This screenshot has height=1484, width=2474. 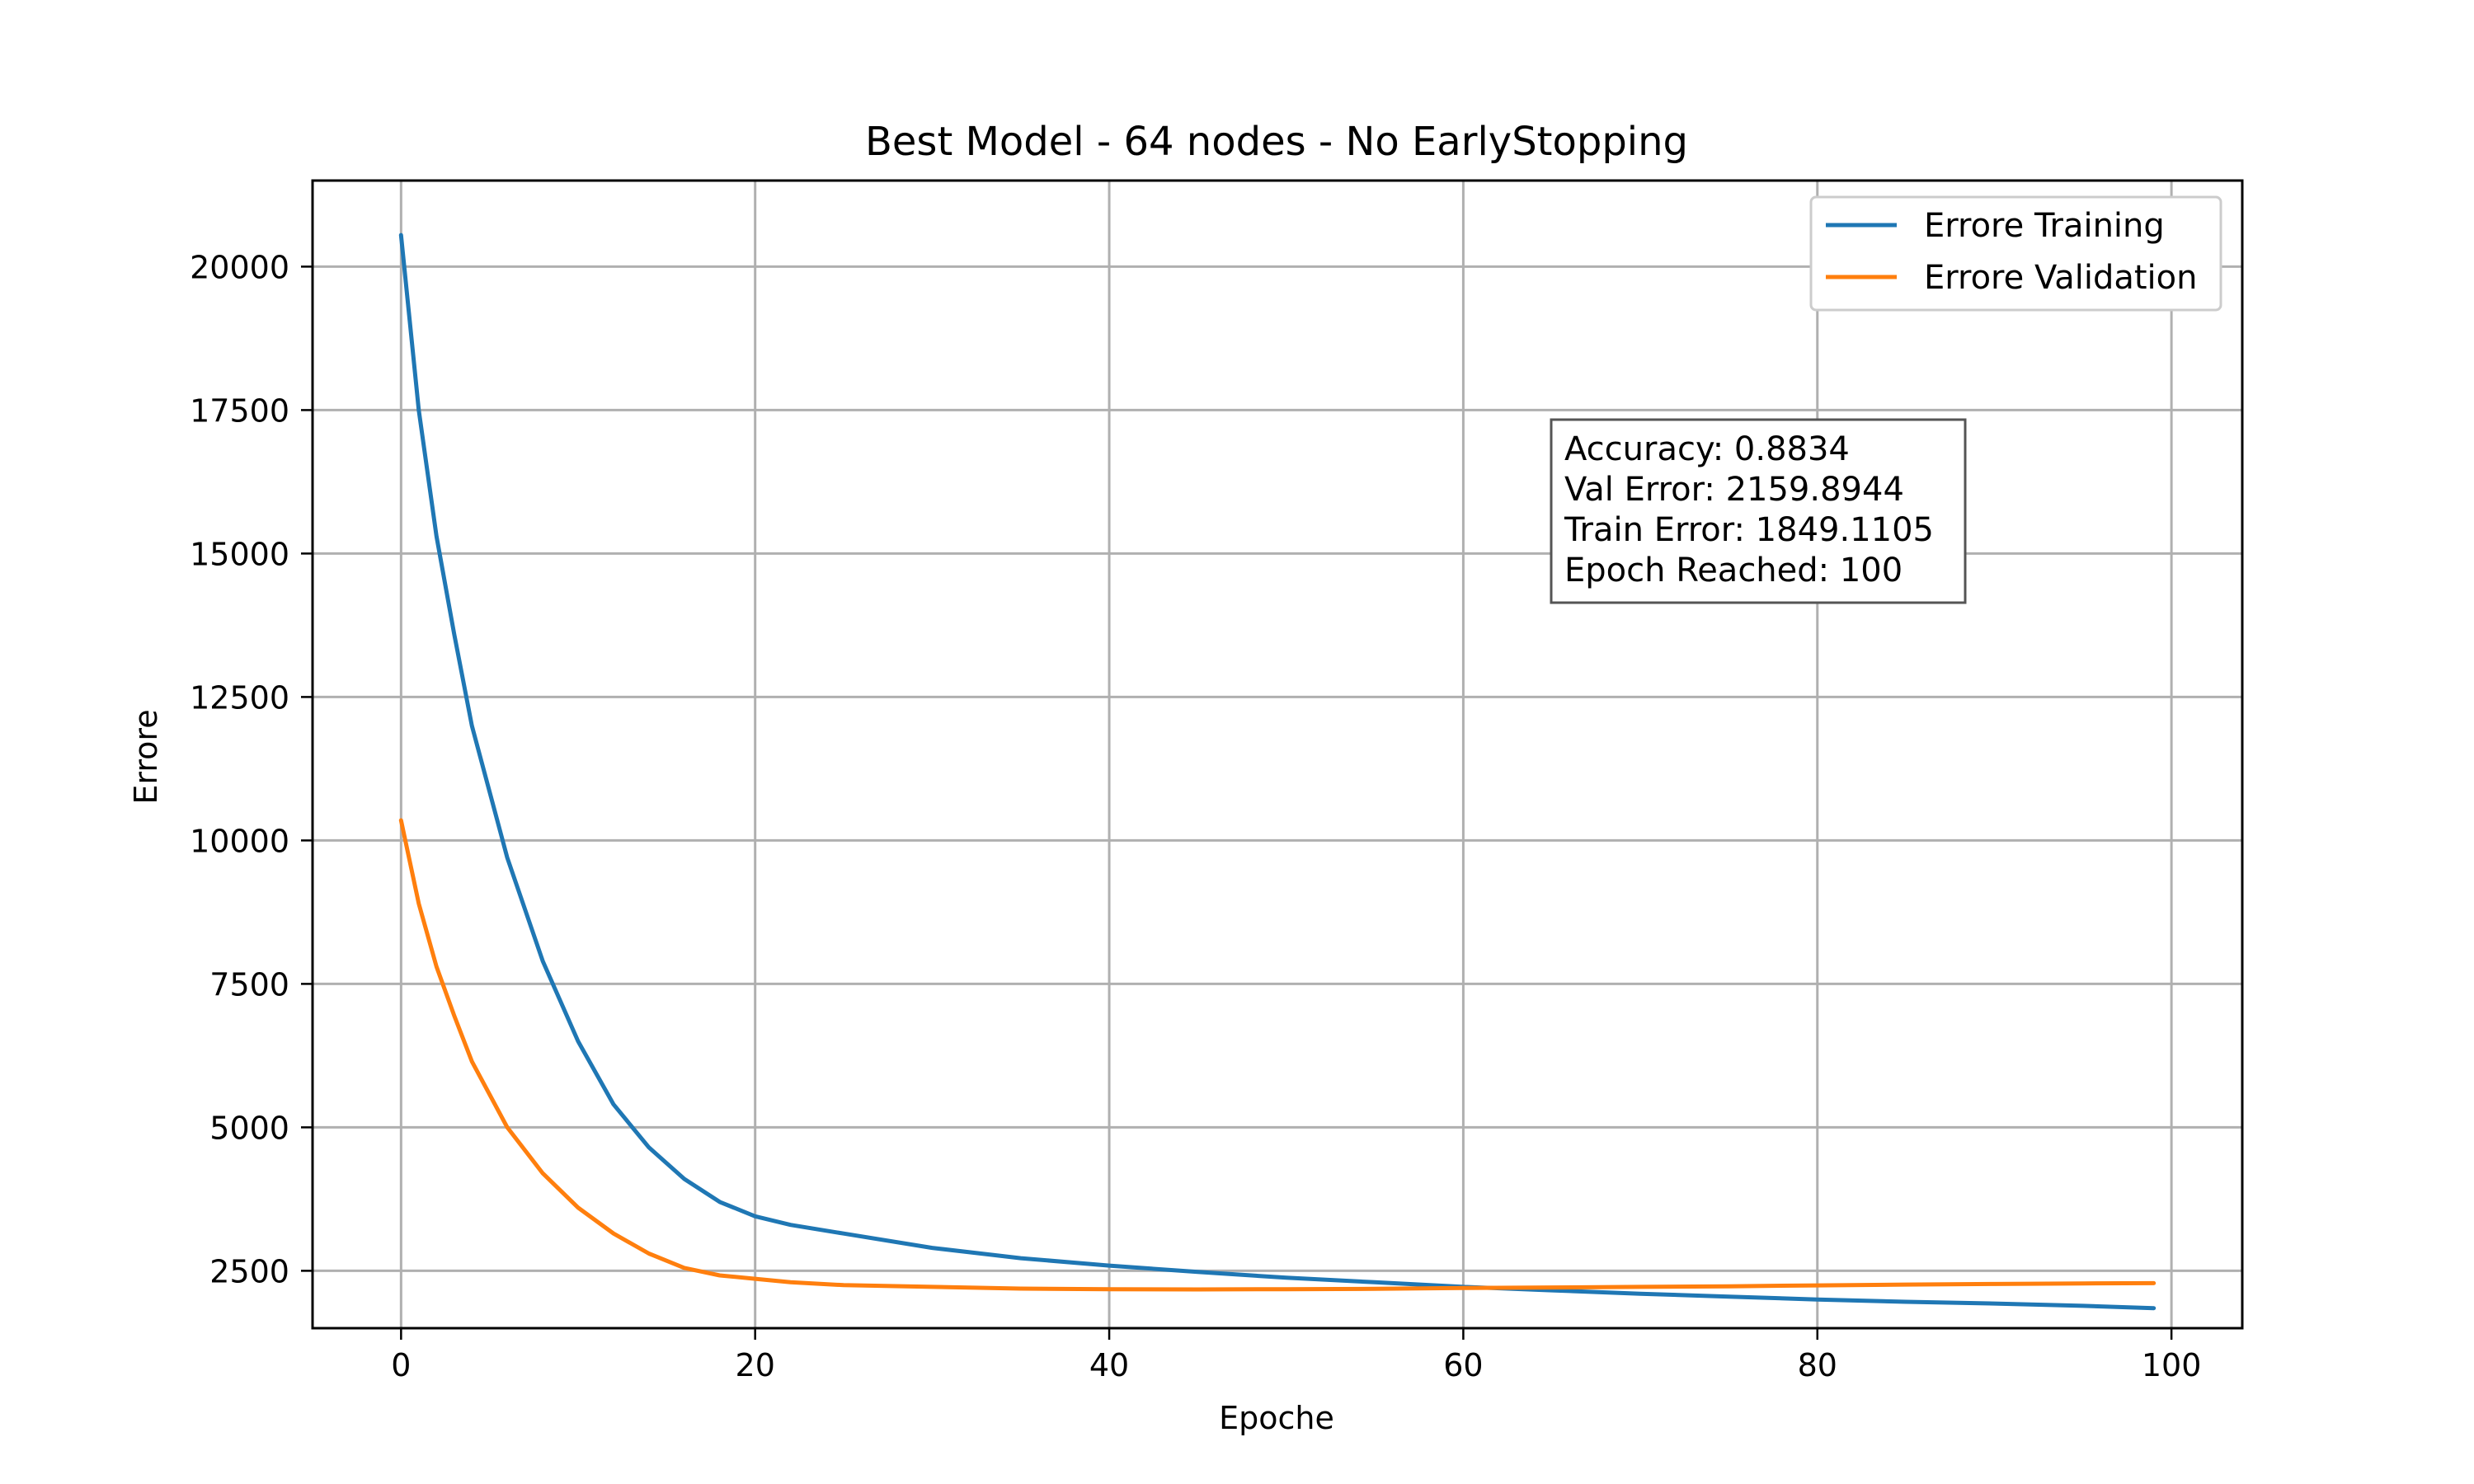 What do you see at coordinates (401, 1365) in the screenshot?
I see `x-tick-label: 0` at bounding box center [401, 1365].